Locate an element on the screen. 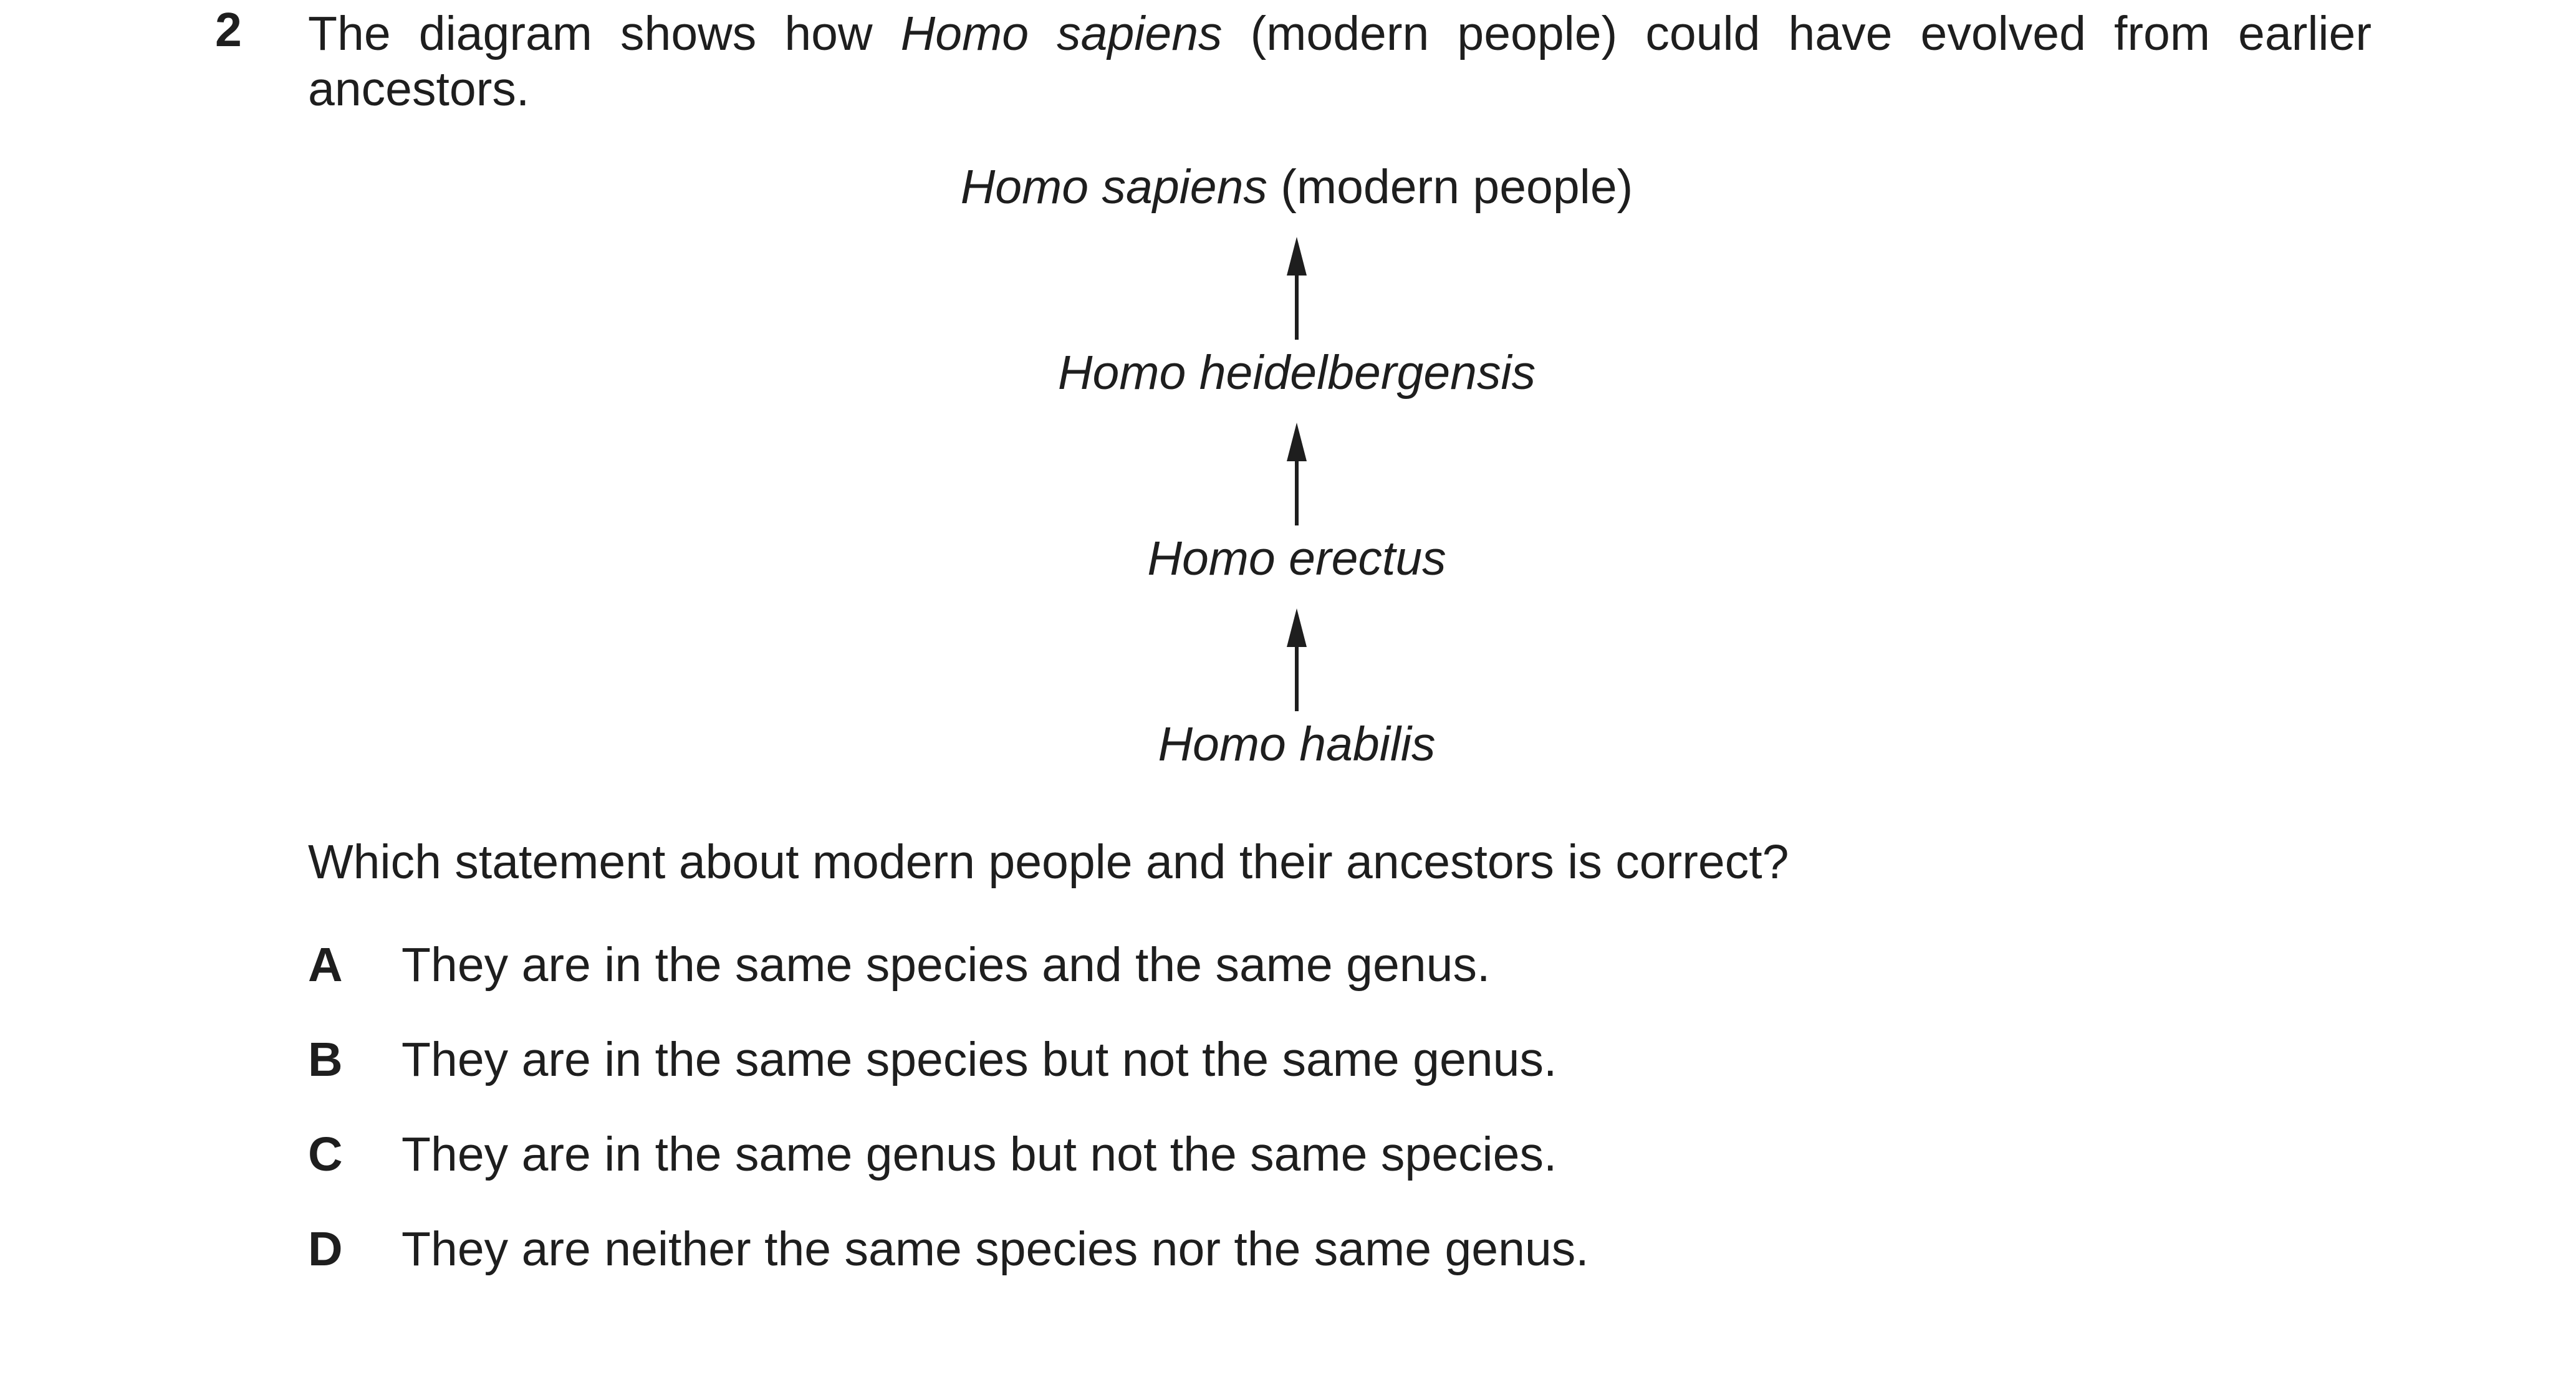 This screenshot has height=1390, width=2576. node-species-name: Homo heidelbergensis is located at coordinates (1296, 373).